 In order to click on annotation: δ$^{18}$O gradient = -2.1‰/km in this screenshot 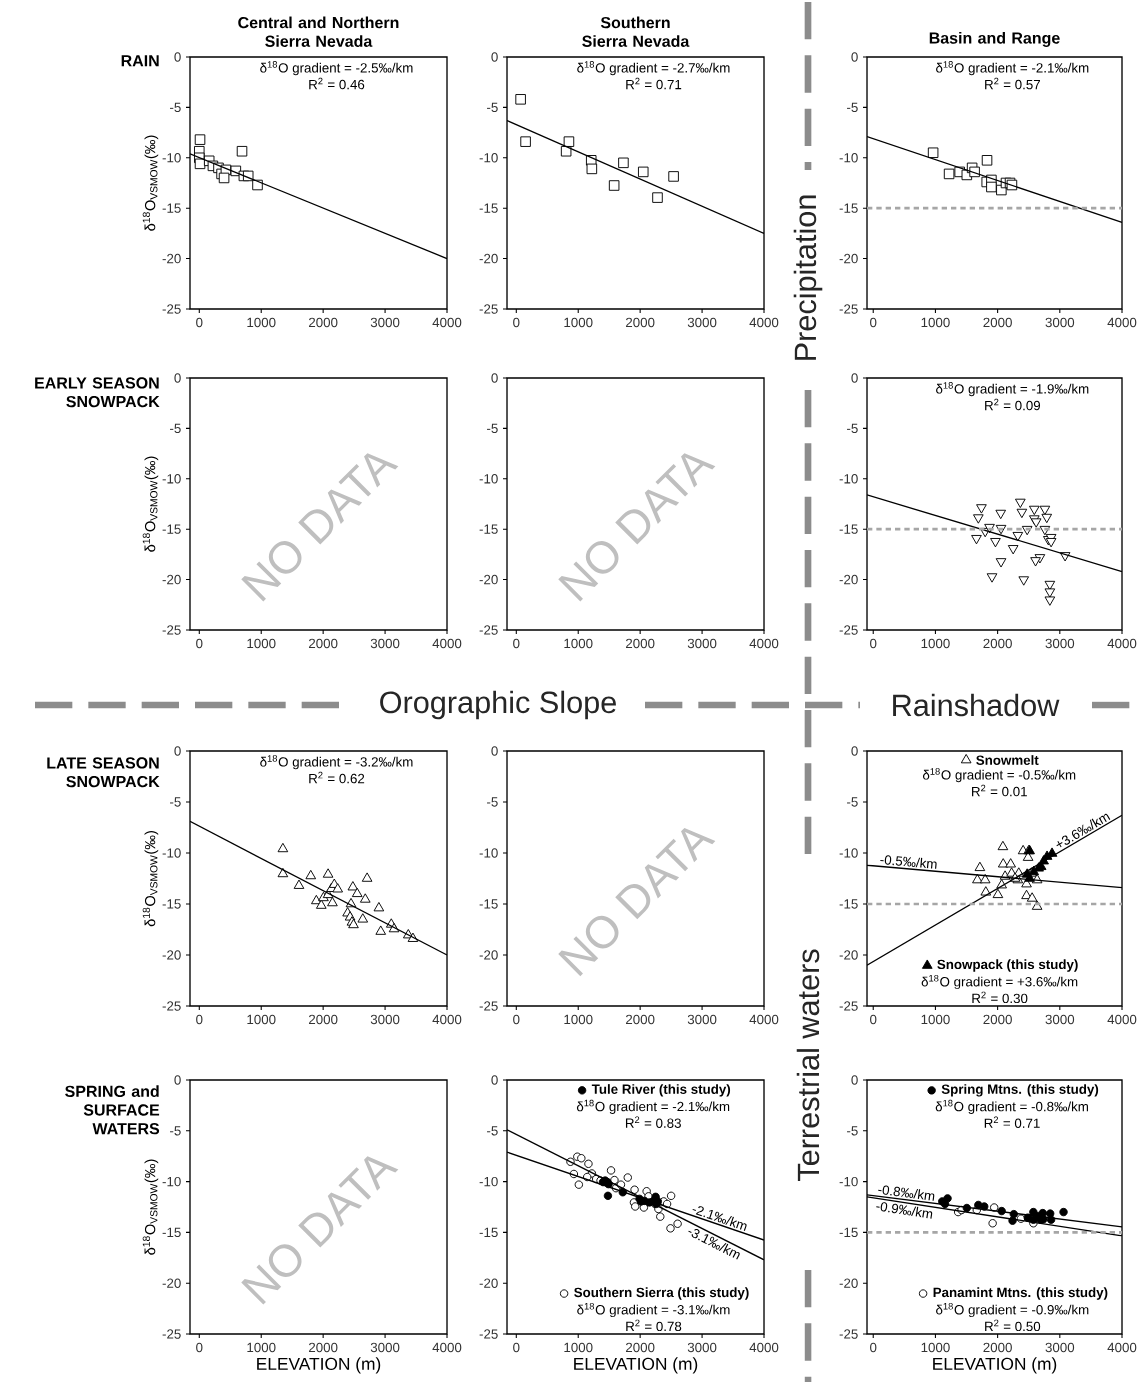, I will do `click(1012, 68)`.